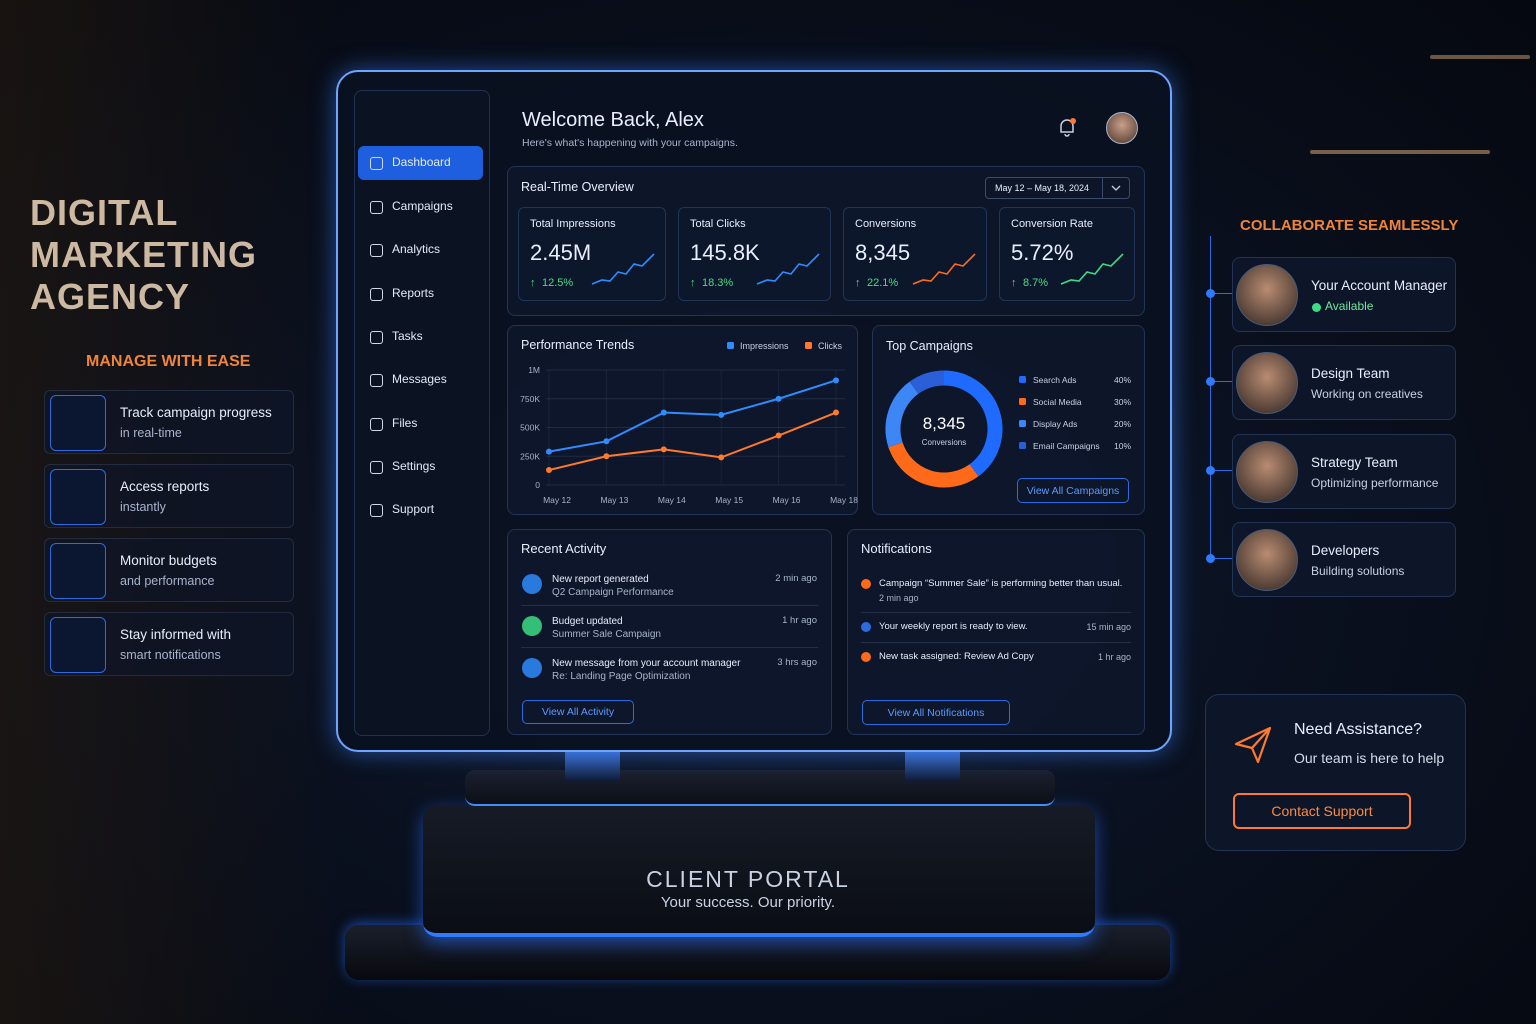 Image resolution: width=1536 pixels, height=1024 pixels. What do you see at coordinates (760, 788) in the screenshot?
I see `pedestal-top` at bounding box center [760, 788].